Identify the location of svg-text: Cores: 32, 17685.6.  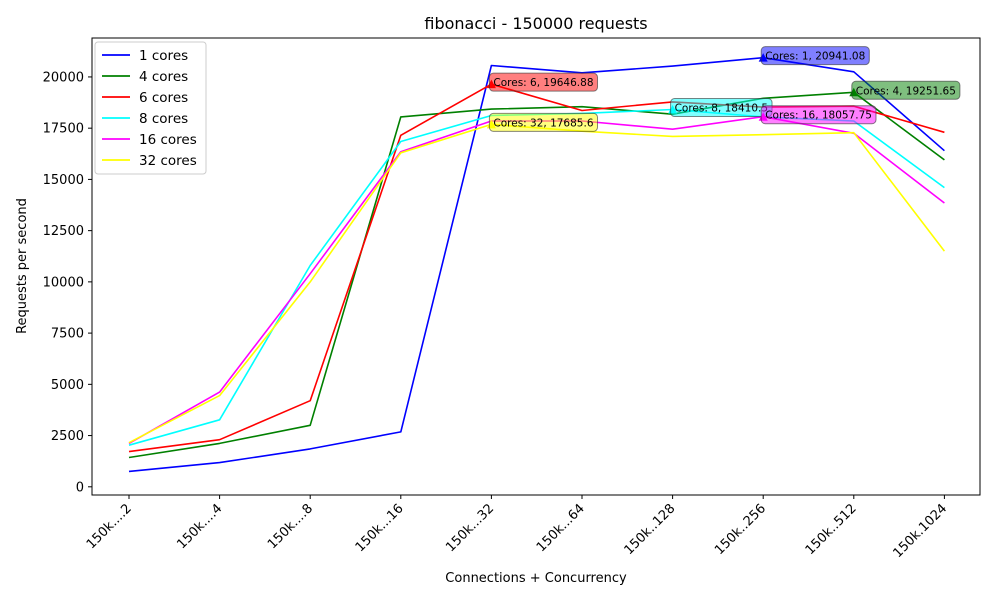
(543, 123).